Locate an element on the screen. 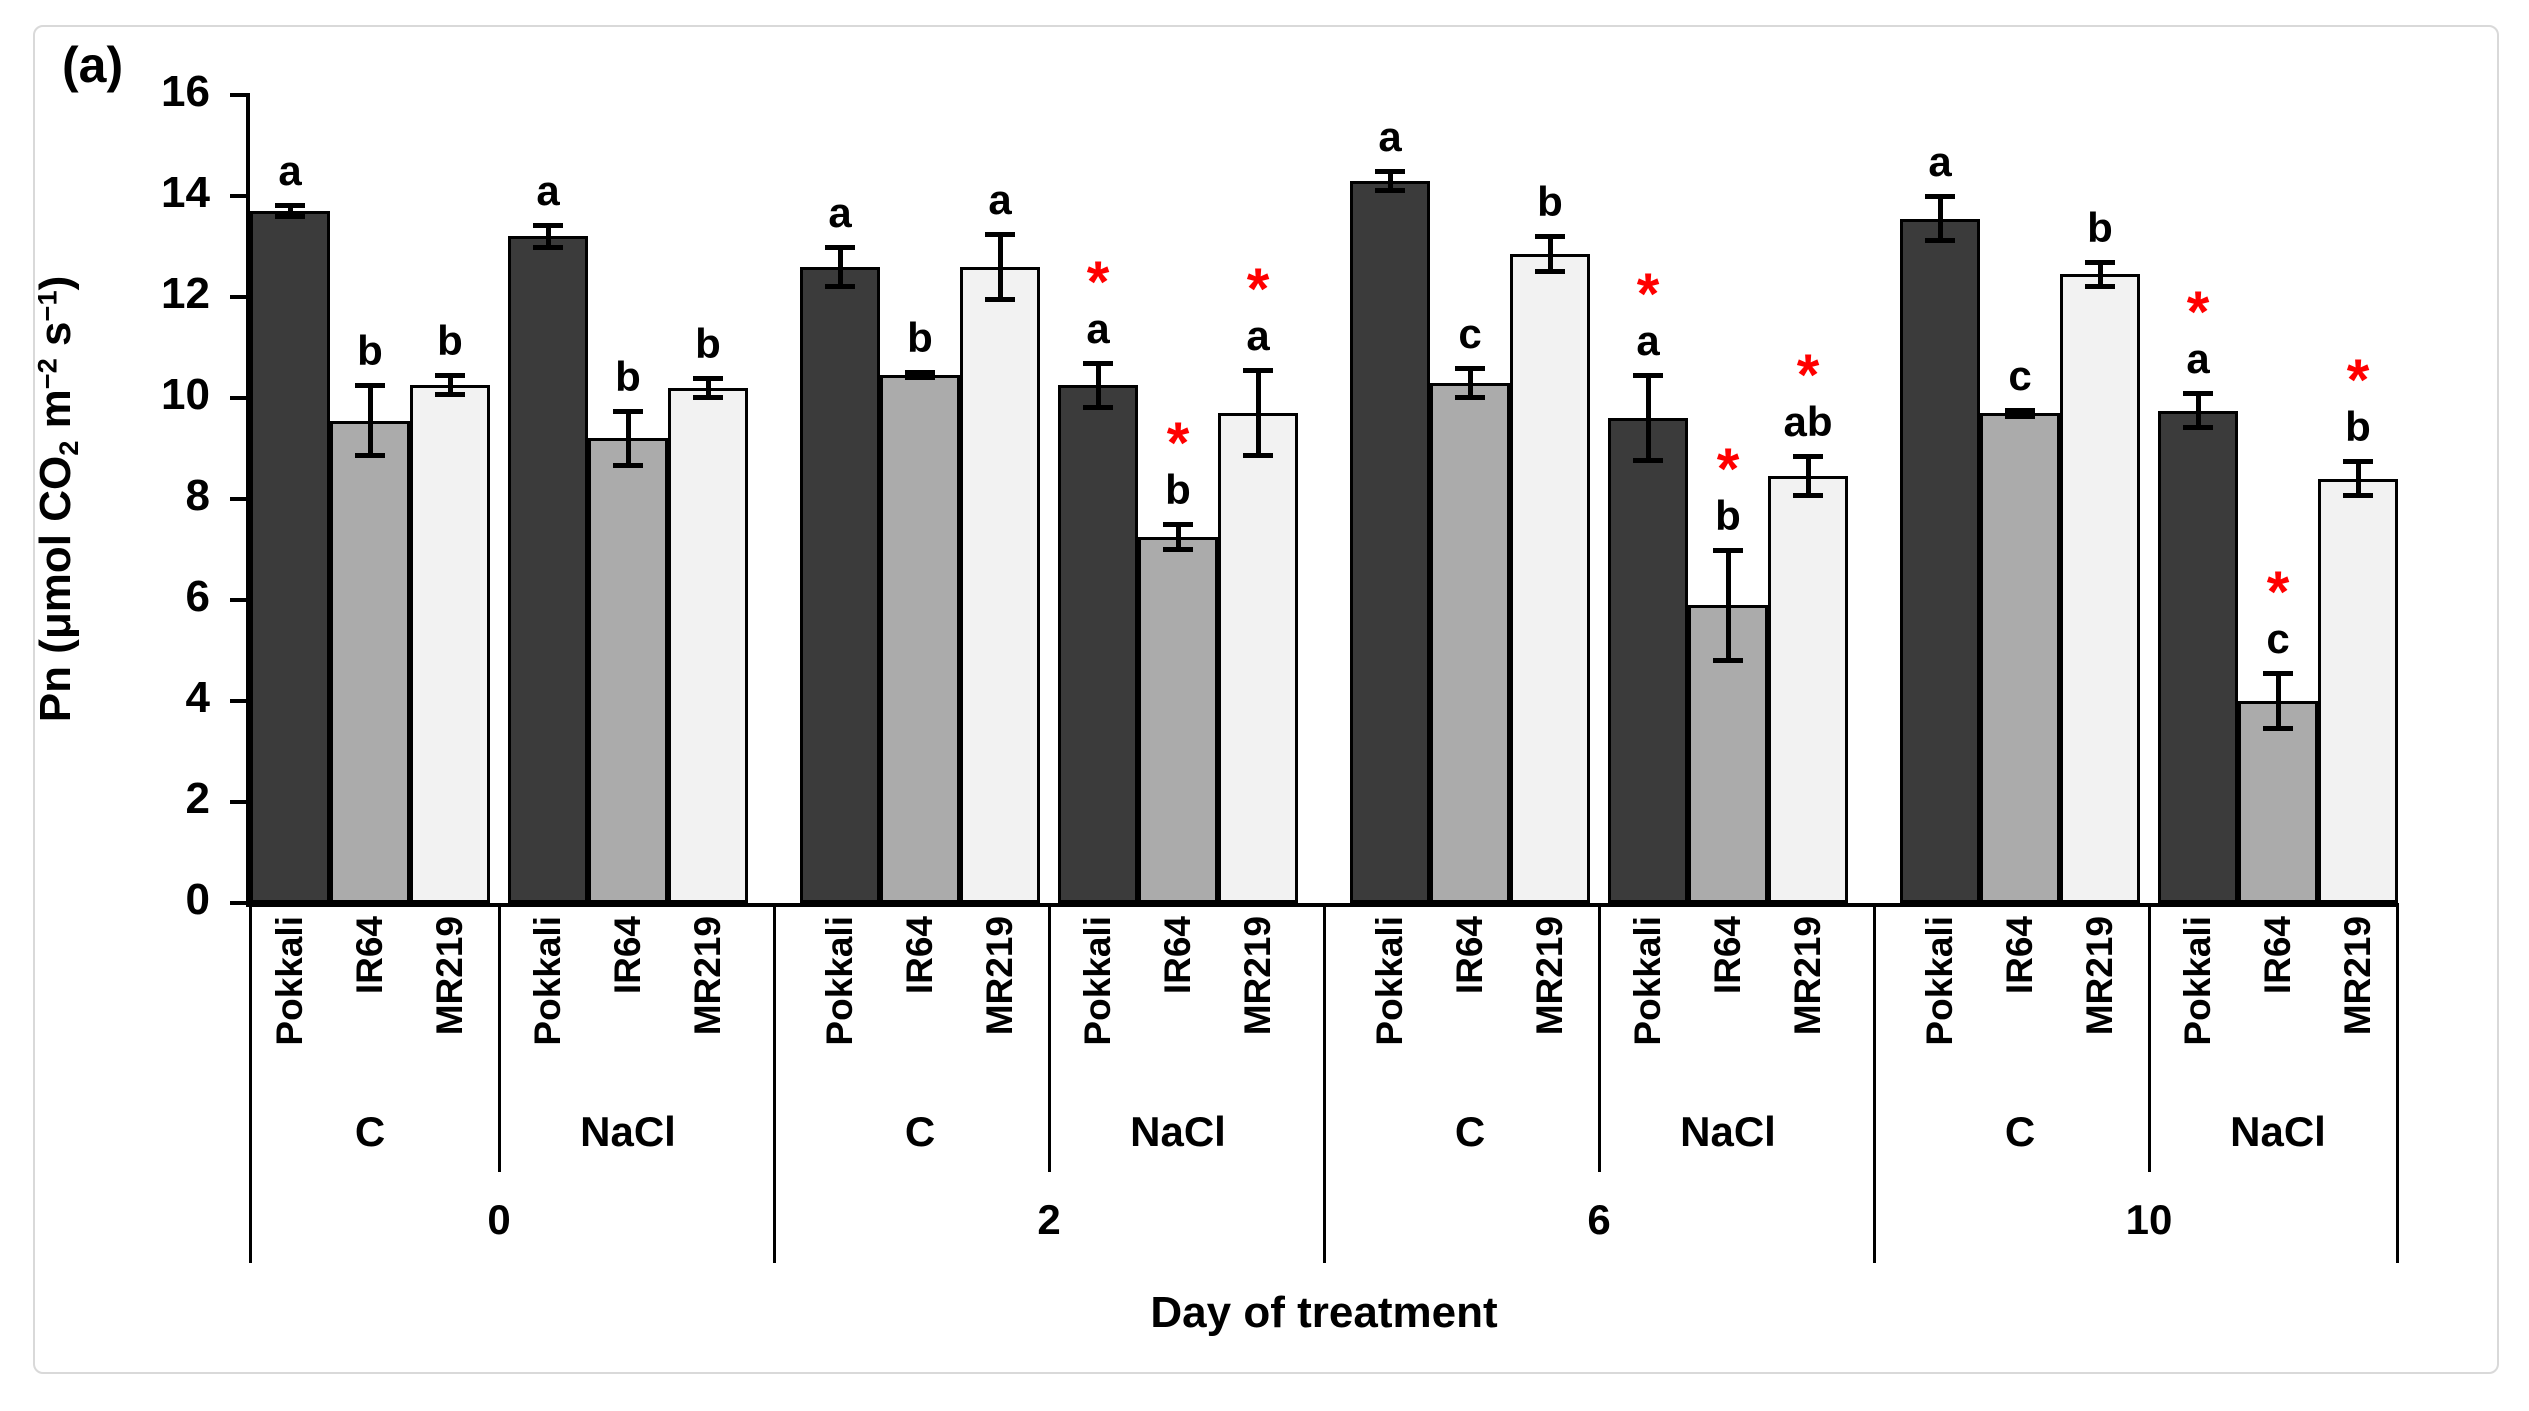 Image resolution: width=2529 pixels, height=1411 pixels. y-axis-tick-label: 0 is located at coordinates (197, 899).